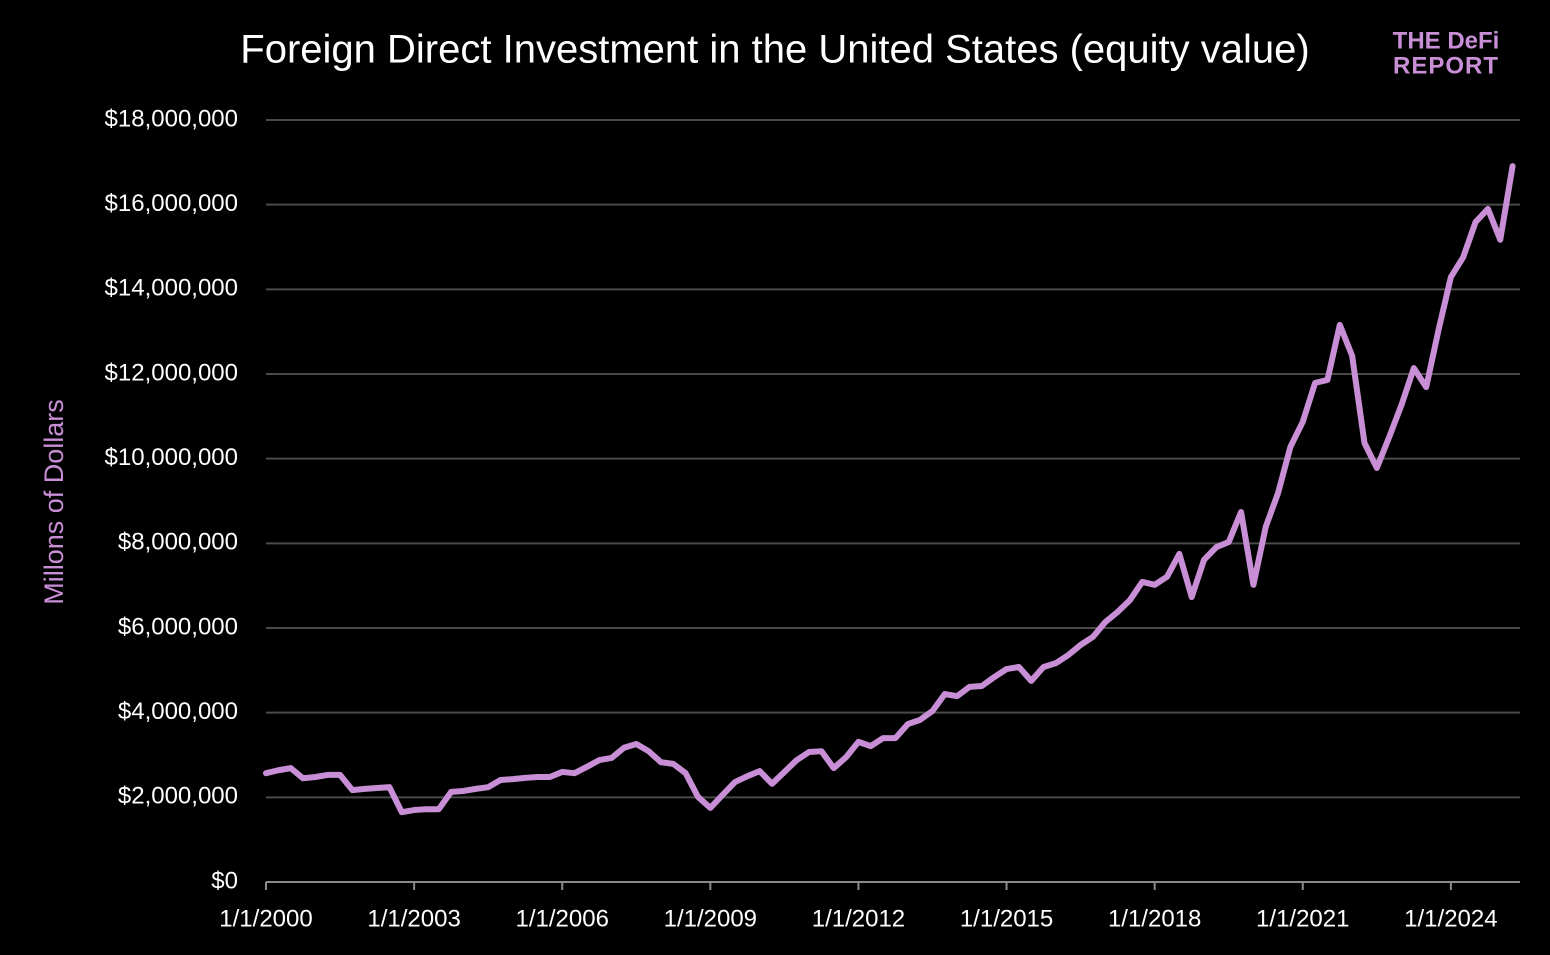  Describe the element at coordinates (1154, 918) in the screenshot. I see `x-tick-label: 1/1/2018` at that location.